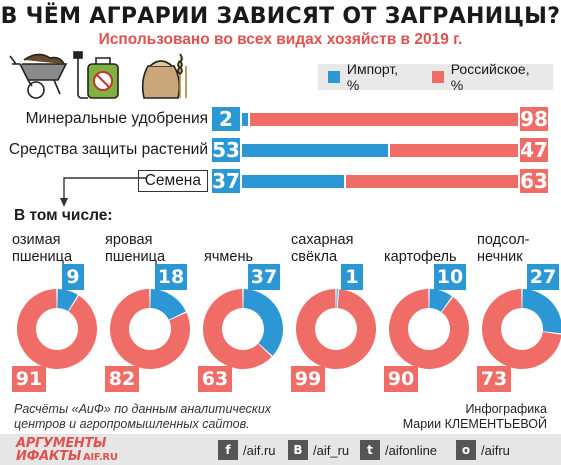  Describe the element at coordinates (314, 257) in the screenshot. I see `crop-label: свёкла` at that location.